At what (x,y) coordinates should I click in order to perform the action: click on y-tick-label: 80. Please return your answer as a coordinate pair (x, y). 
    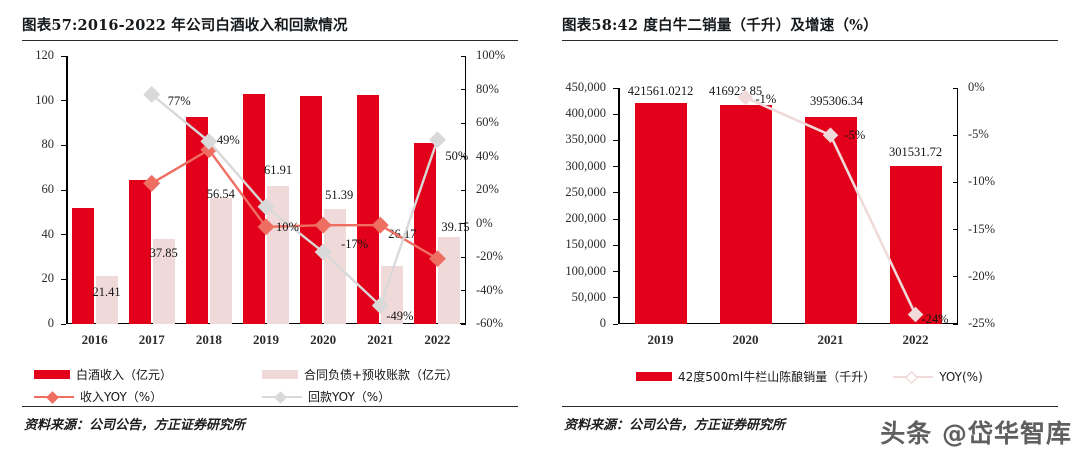
    Looking at the image, I should click on (48, 144).